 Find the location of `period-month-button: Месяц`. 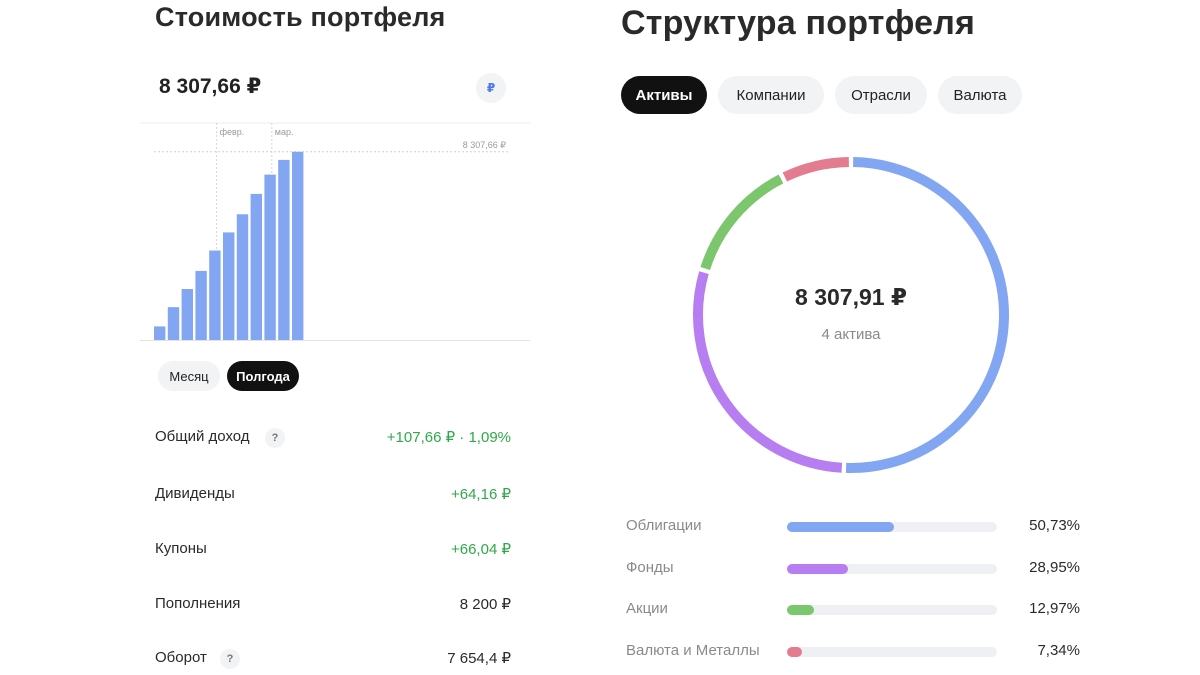

period-month-button: Месяц is located at coordinates (189, 376).